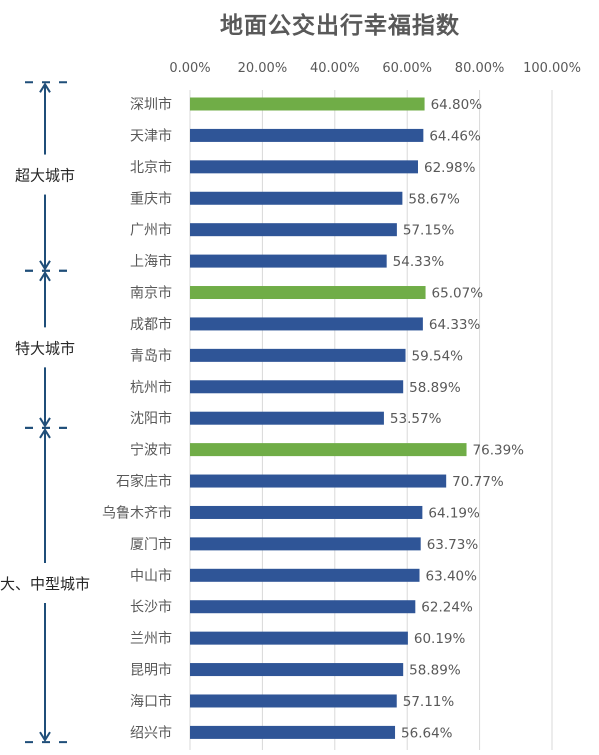 The image size is (599, 755). Describe the element at coordinates (335, 68) in the screenshot. I see `x-tick-label: 40.00%` at that location.